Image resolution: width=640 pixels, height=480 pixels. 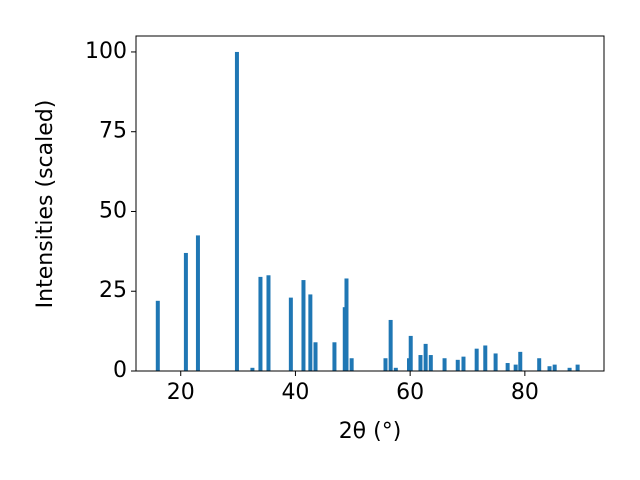 I want to click on x-tick-label: 40, so click(x=295, y=392).